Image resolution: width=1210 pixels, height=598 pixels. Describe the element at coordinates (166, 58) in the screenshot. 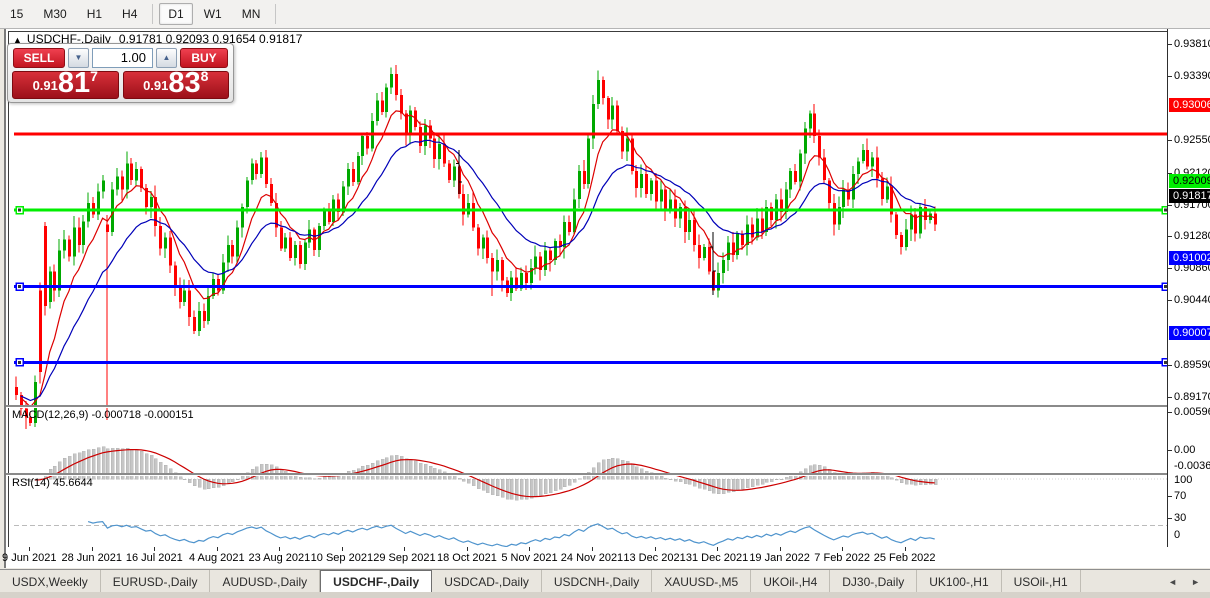

I see `volume-step-up-icon: ▲` at that location.